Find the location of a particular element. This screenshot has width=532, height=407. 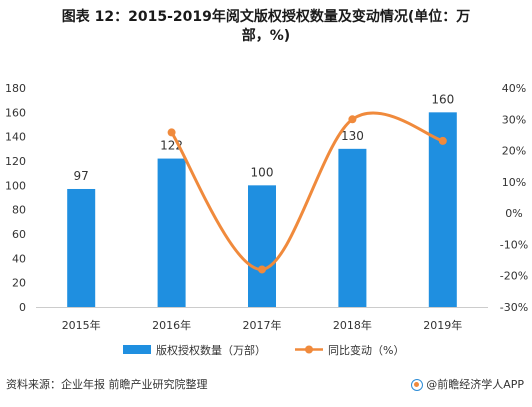

x-tick-label: 2015年 is located at coordinates (81, 325).